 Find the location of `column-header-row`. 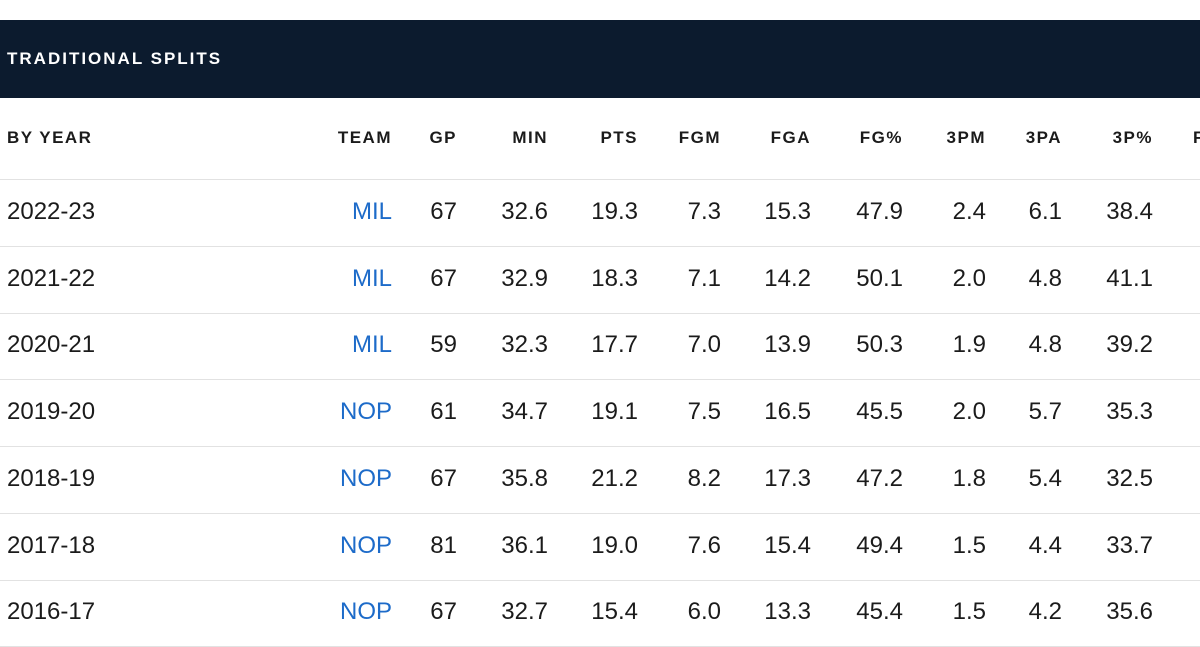

column-header-row is located at coordinates (600, 139).